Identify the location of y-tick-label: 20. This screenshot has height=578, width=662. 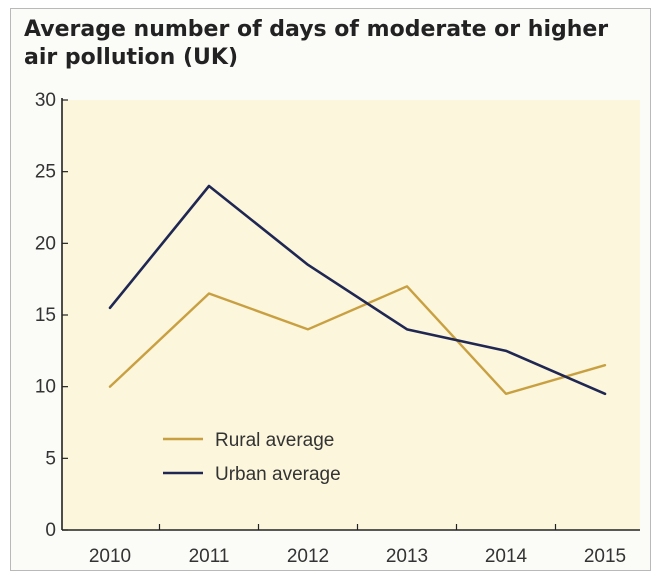
(45, 243).